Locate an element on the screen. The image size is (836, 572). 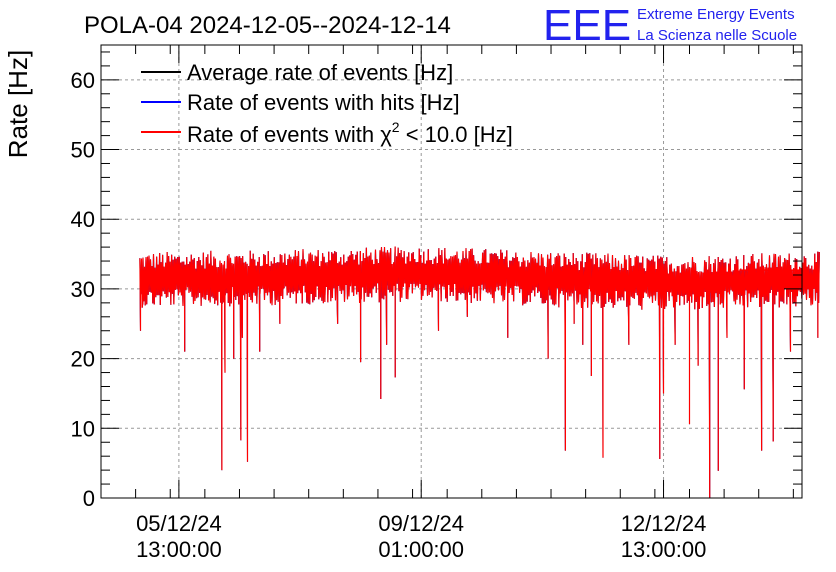
y-tick-label: 0 is located at coordinates (89, 498).